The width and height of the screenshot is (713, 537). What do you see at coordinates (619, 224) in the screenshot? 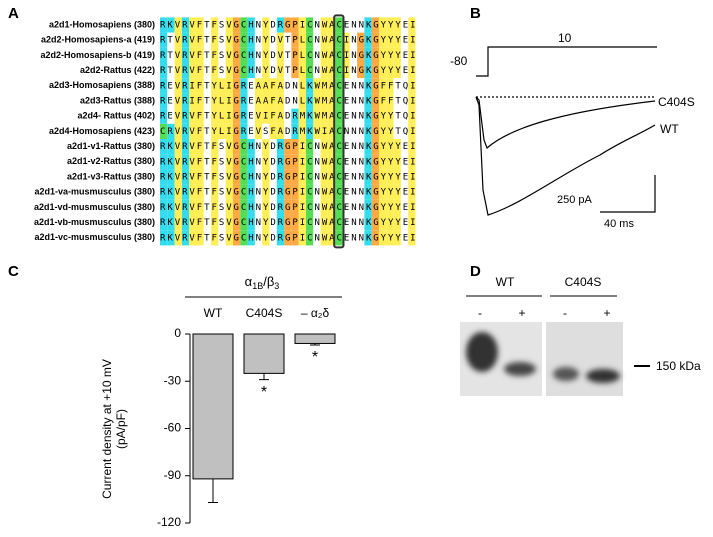
I see `scale-label: 40 ms` at bounding box center [619, 224].